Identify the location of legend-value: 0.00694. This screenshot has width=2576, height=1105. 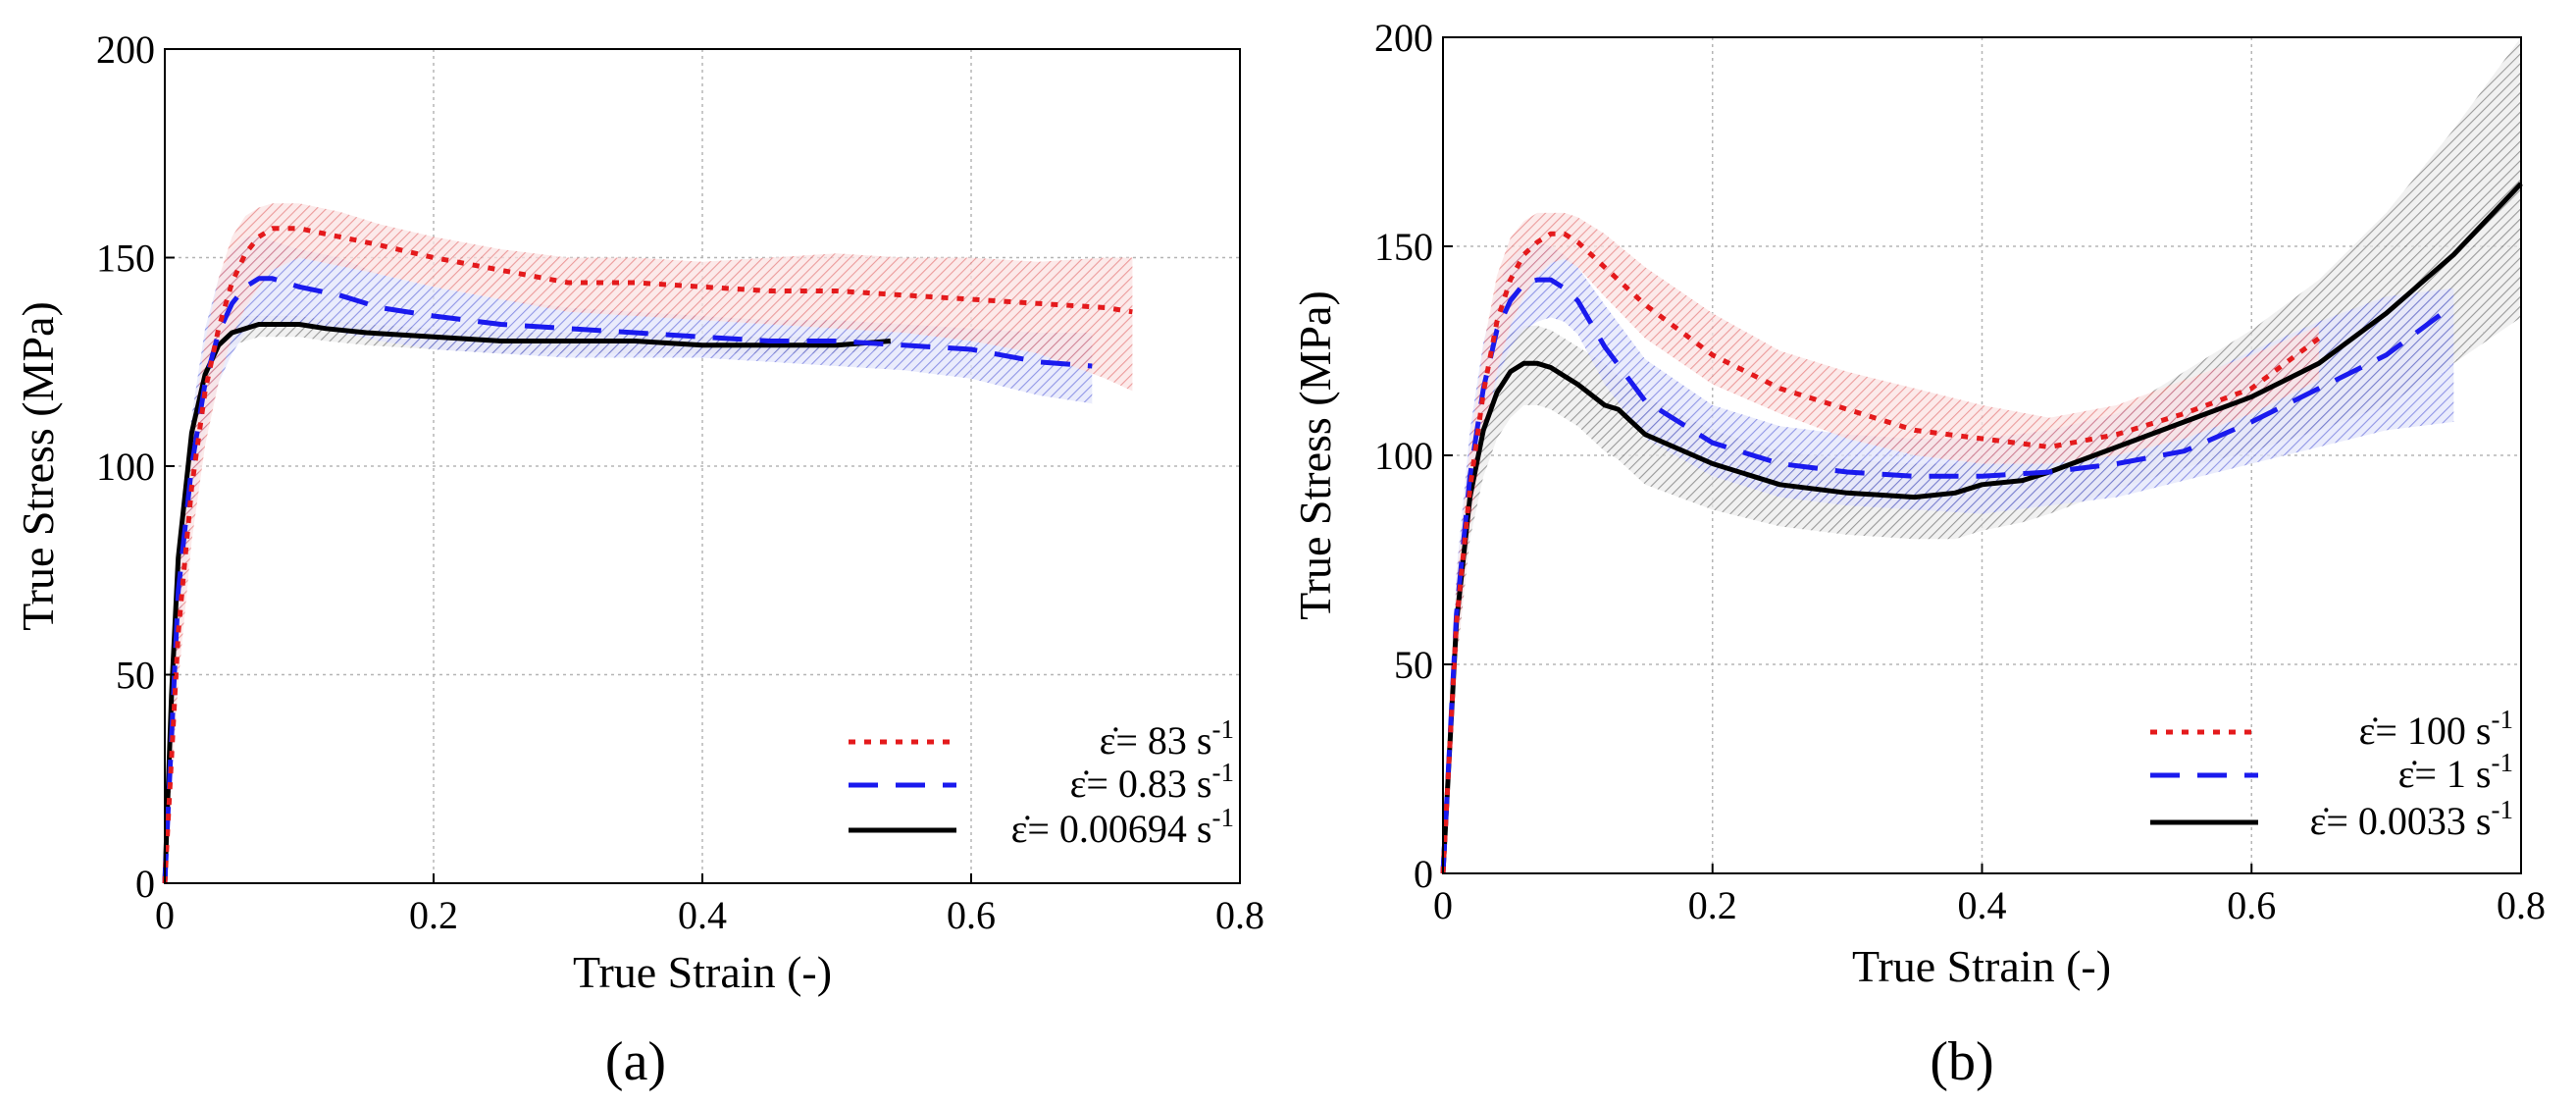
(1128, 829).